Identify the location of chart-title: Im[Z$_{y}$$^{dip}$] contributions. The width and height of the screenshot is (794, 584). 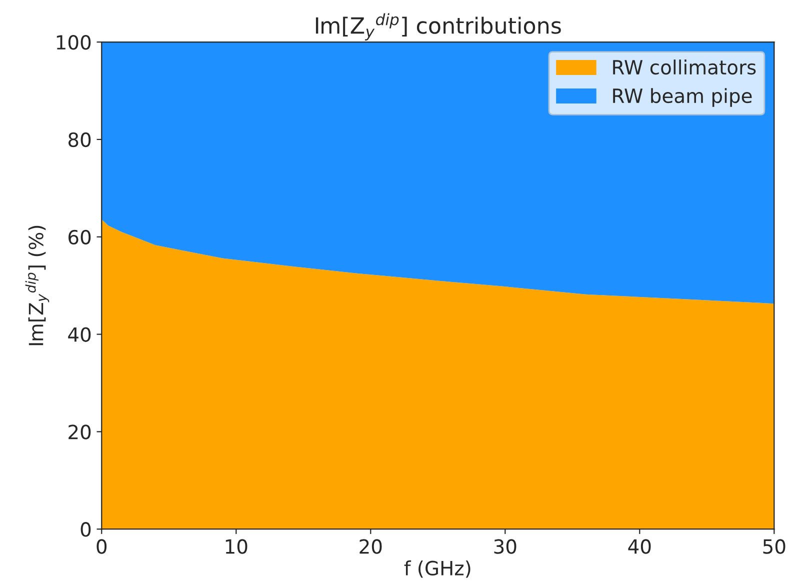
(438, 26).